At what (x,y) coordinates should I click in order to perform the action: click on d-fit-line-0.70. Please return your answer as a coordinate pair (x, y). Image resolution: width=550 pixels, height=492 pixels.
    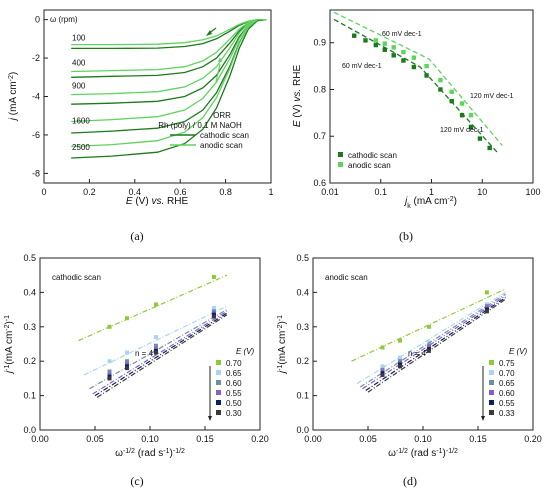
    Looking at the image, I should click on (431, 338).